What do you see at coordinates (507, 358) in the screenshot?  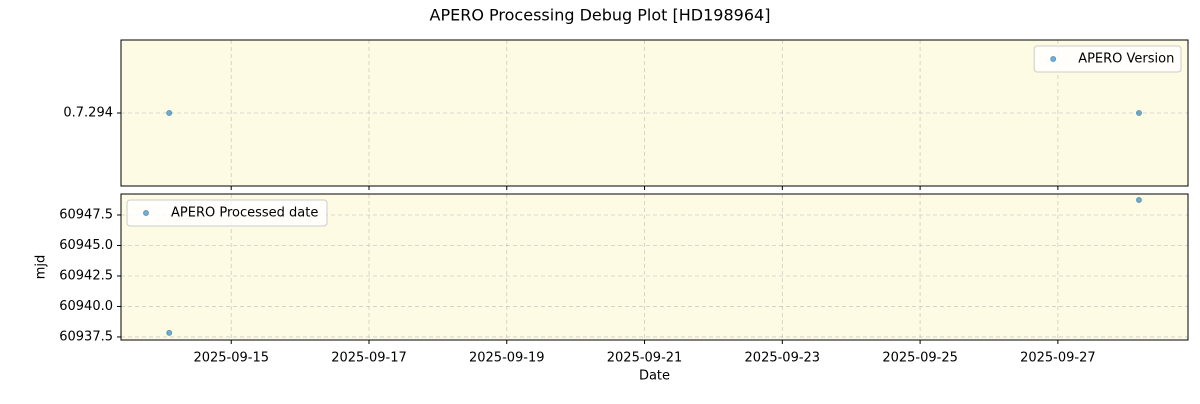 I see `x-tick-label: 2025-09-19` at bounding box center [507, 358].